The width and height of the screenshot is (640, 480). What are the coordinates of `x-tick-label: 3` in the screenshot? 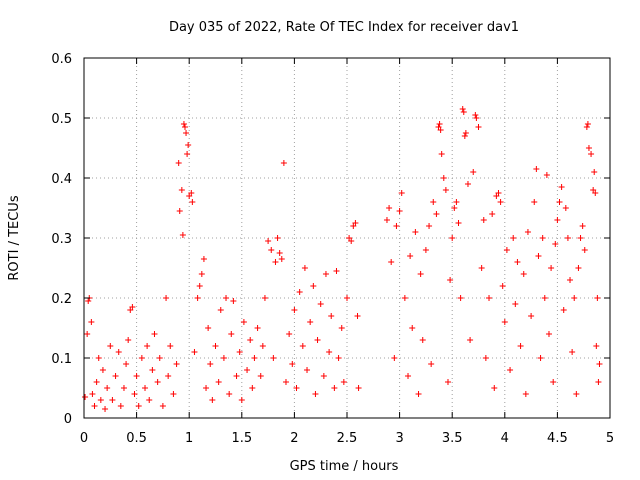 It's located at (399, 438).